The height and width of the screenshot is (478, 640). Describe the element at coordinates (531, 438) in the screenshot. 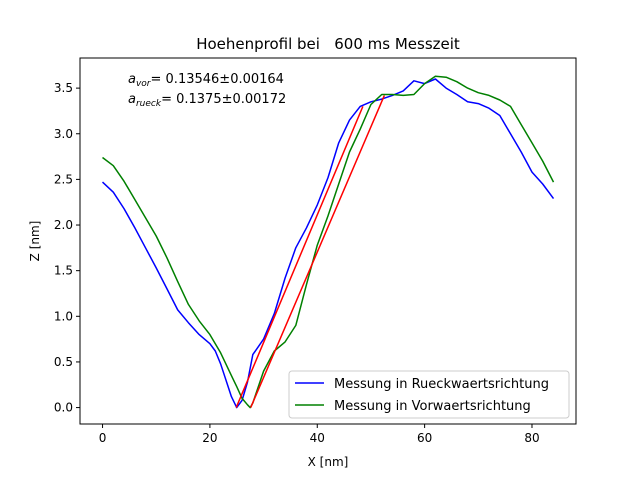

I see `x-tick-label: 80` at that location.